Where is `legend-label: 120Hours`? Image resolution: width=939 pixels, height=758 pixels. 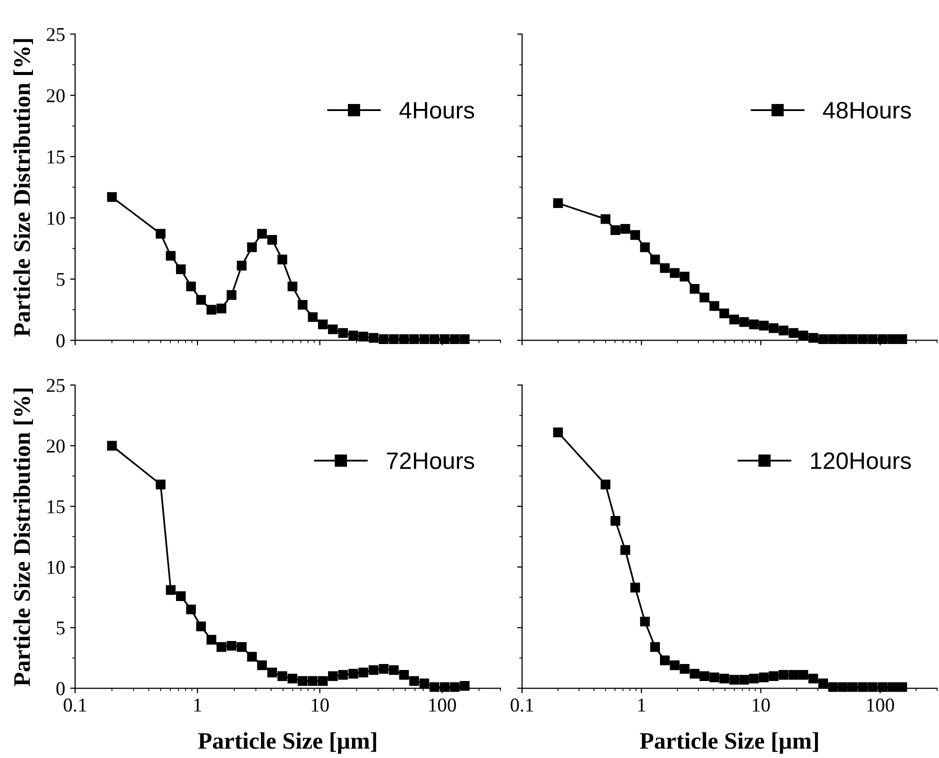
legend-label: 120Hours is located at coordinates (861, 461).